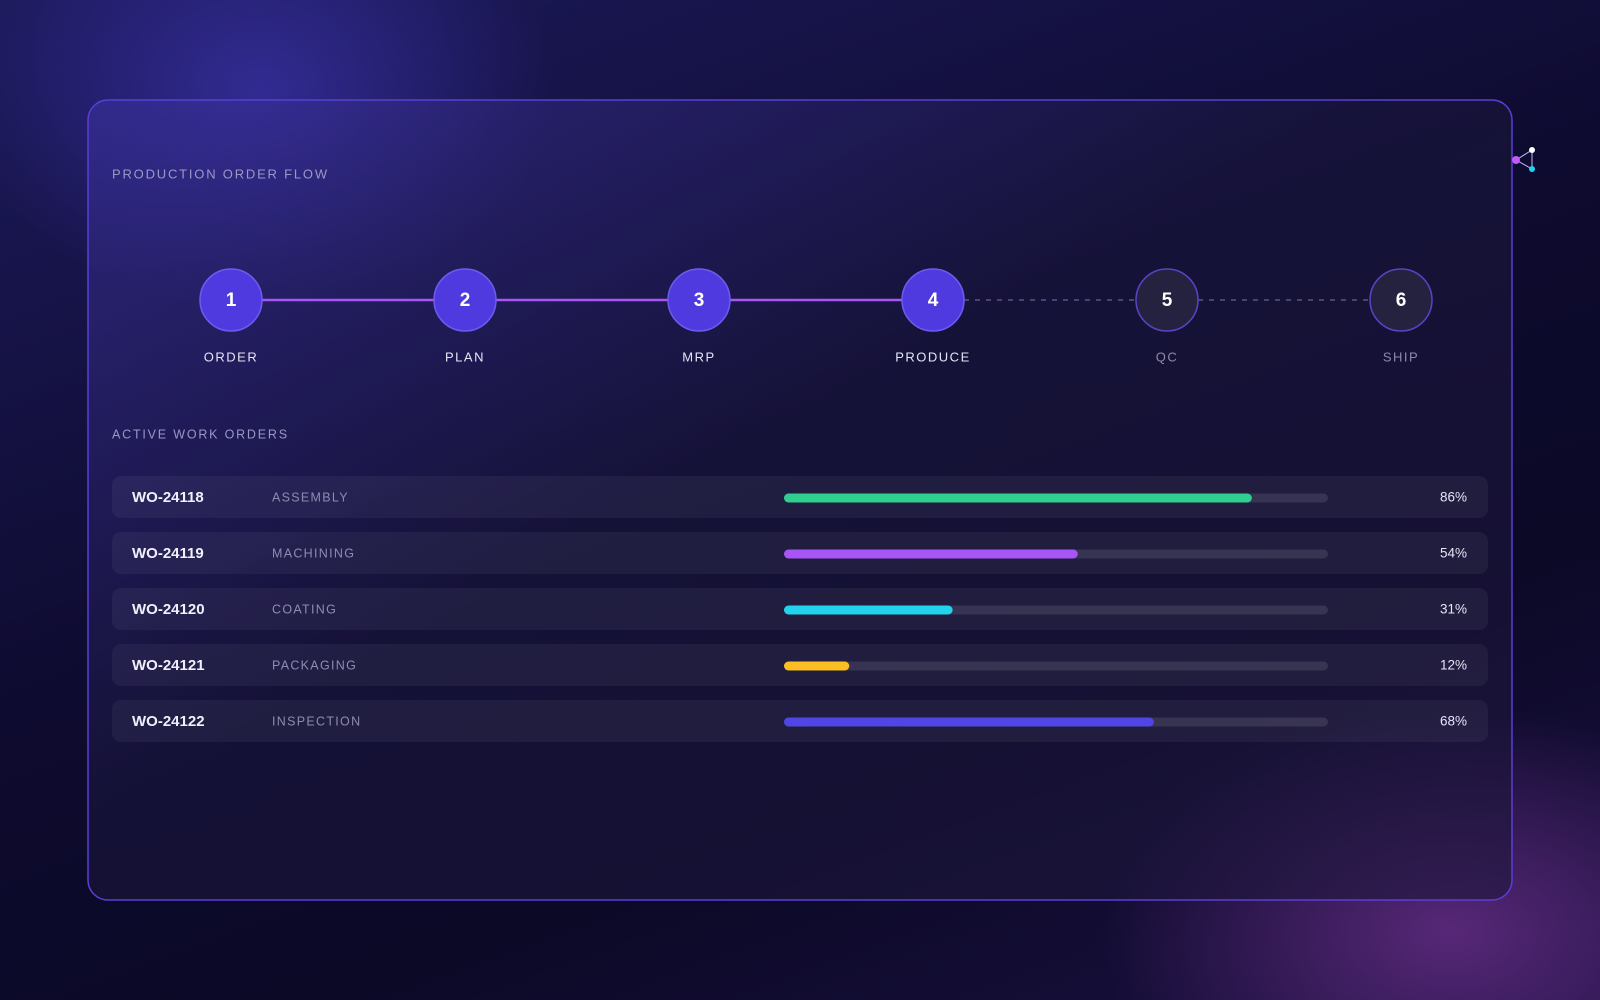 The width and height of the screenshot is (1600, 1000). Describe the element at coordinates (313, 553) in the screenshot. I see `order-process: MACHINING` at that location.